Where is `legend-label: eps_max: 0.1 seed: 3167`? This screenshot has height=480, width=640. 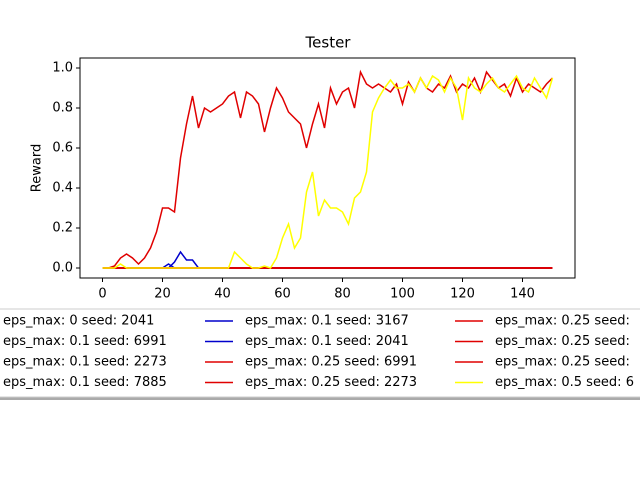
legend-label: eps_max: 0.1 seed: 3167 is located at coordinates (327, 321).